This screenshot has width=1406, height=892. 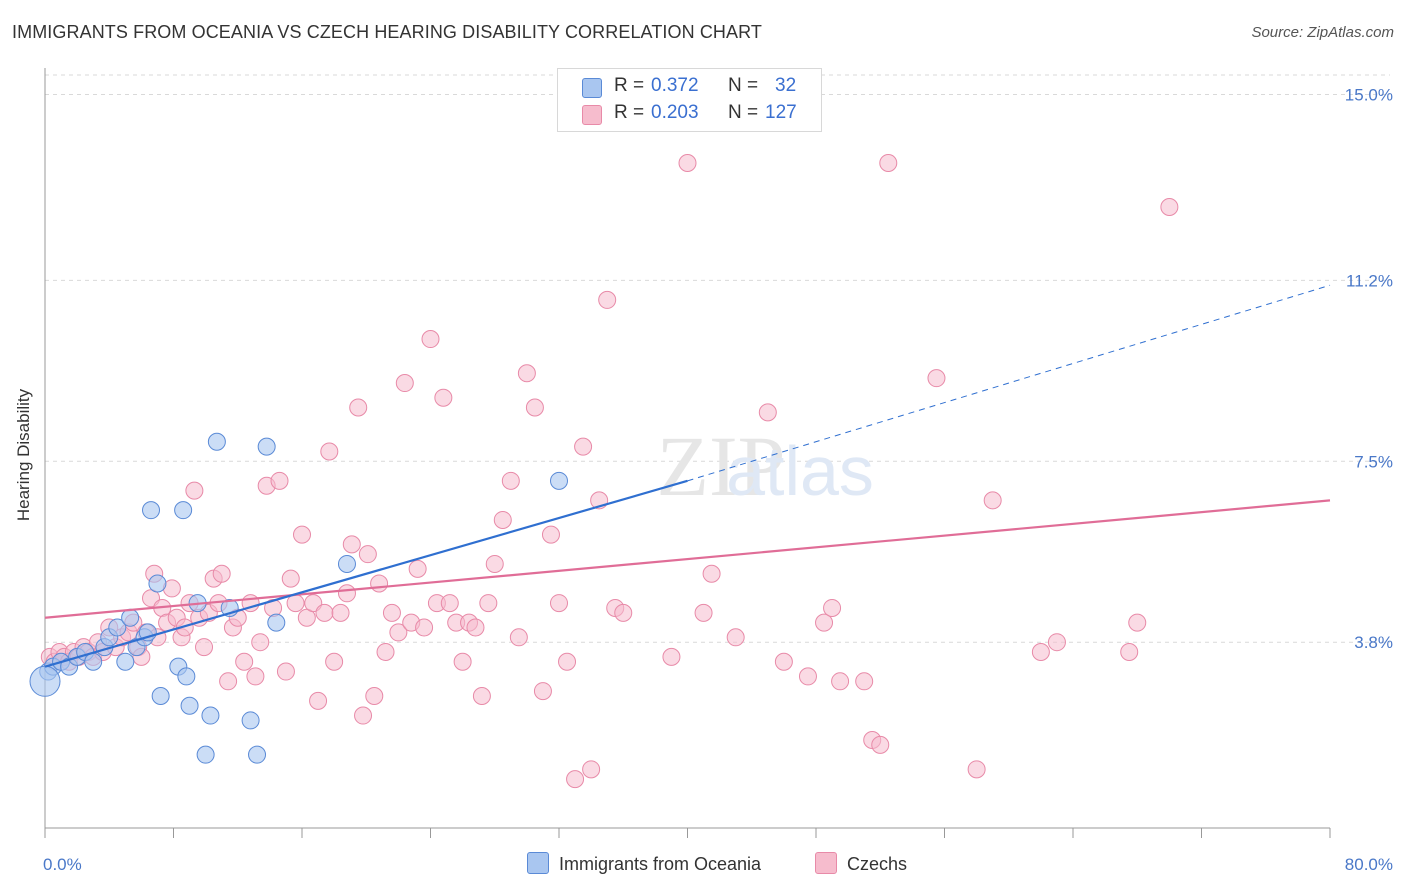 What do you see at coordinates (644, 864) in the screenshot?
I see `bottom-legend-oceania: Immigrants from Oceania` at bounding box center [644, 864].